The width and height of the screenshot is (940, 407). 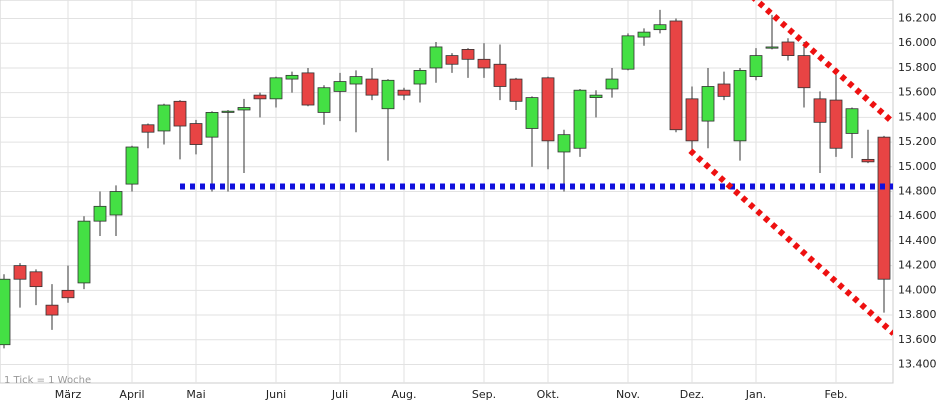 What do you see at coordinates (836, 394) in the screenshot?
I see `x-tick-label: Feb.` at bounding box center [836, 394].